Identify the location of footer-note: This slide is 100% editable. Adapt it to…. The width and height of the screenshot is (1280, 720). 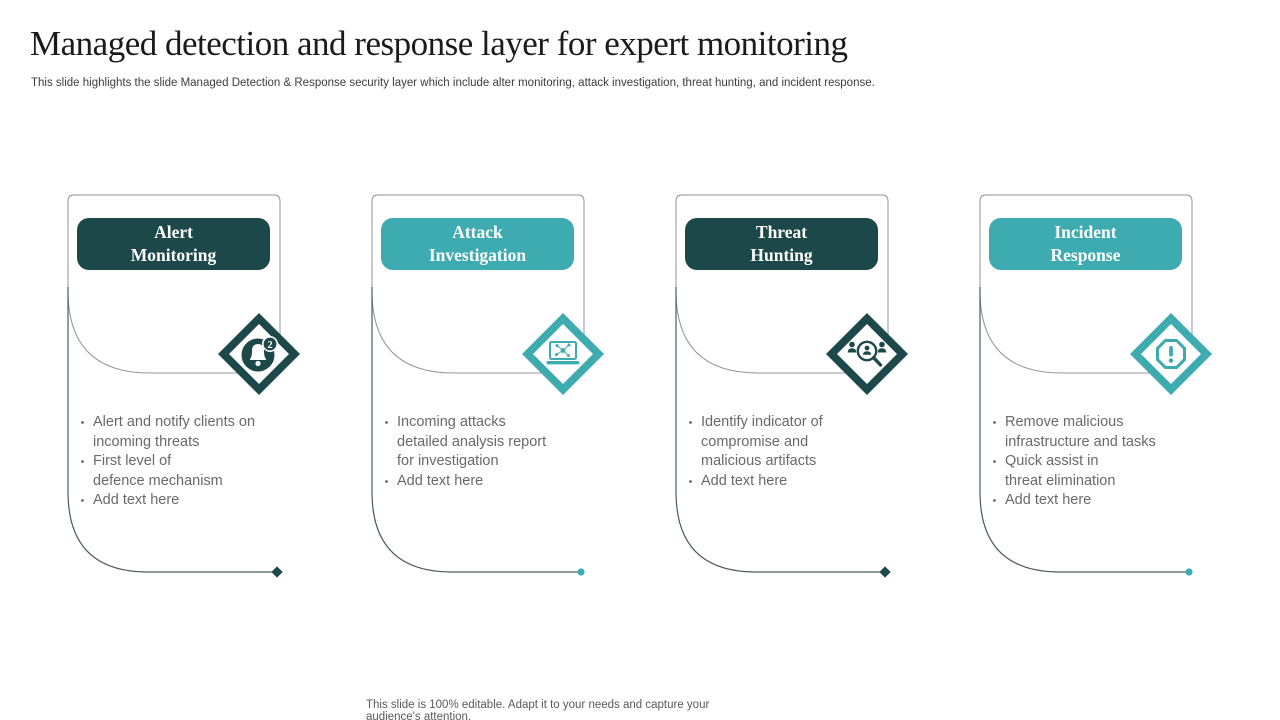
(538, 709).